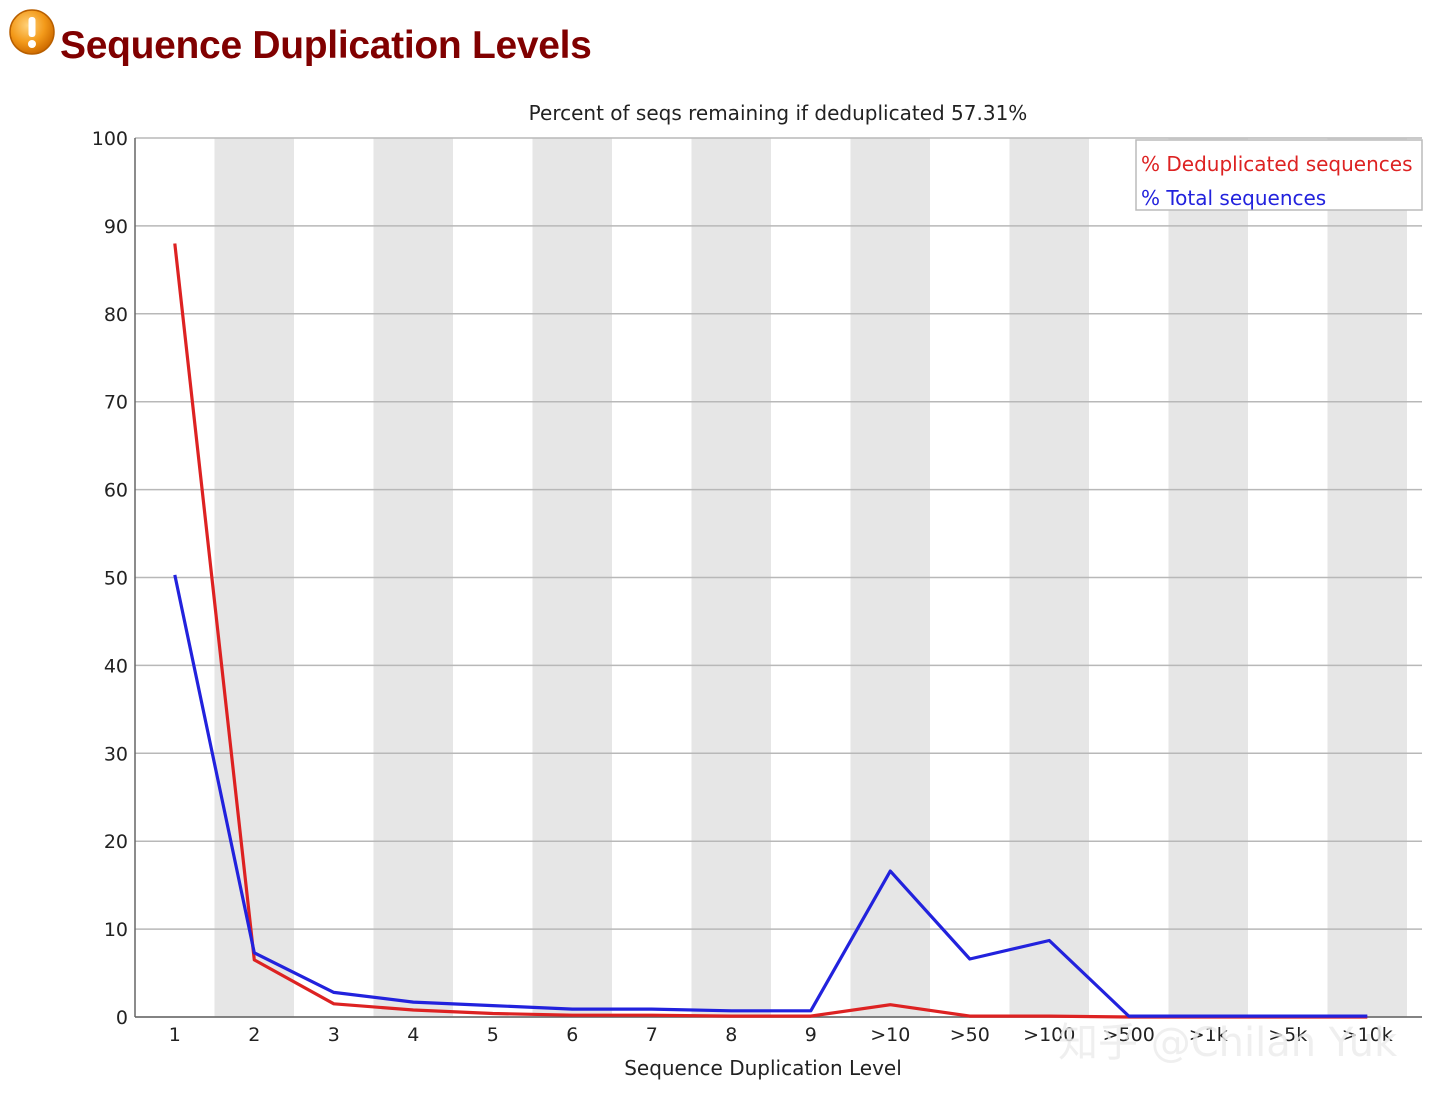 This screenshot has height=1095, width=1440. What do you see at coordinates (1287, 1035) in the screenshot?
I see `x-tick-label: >5k` at bounding box center [1287, 1035].